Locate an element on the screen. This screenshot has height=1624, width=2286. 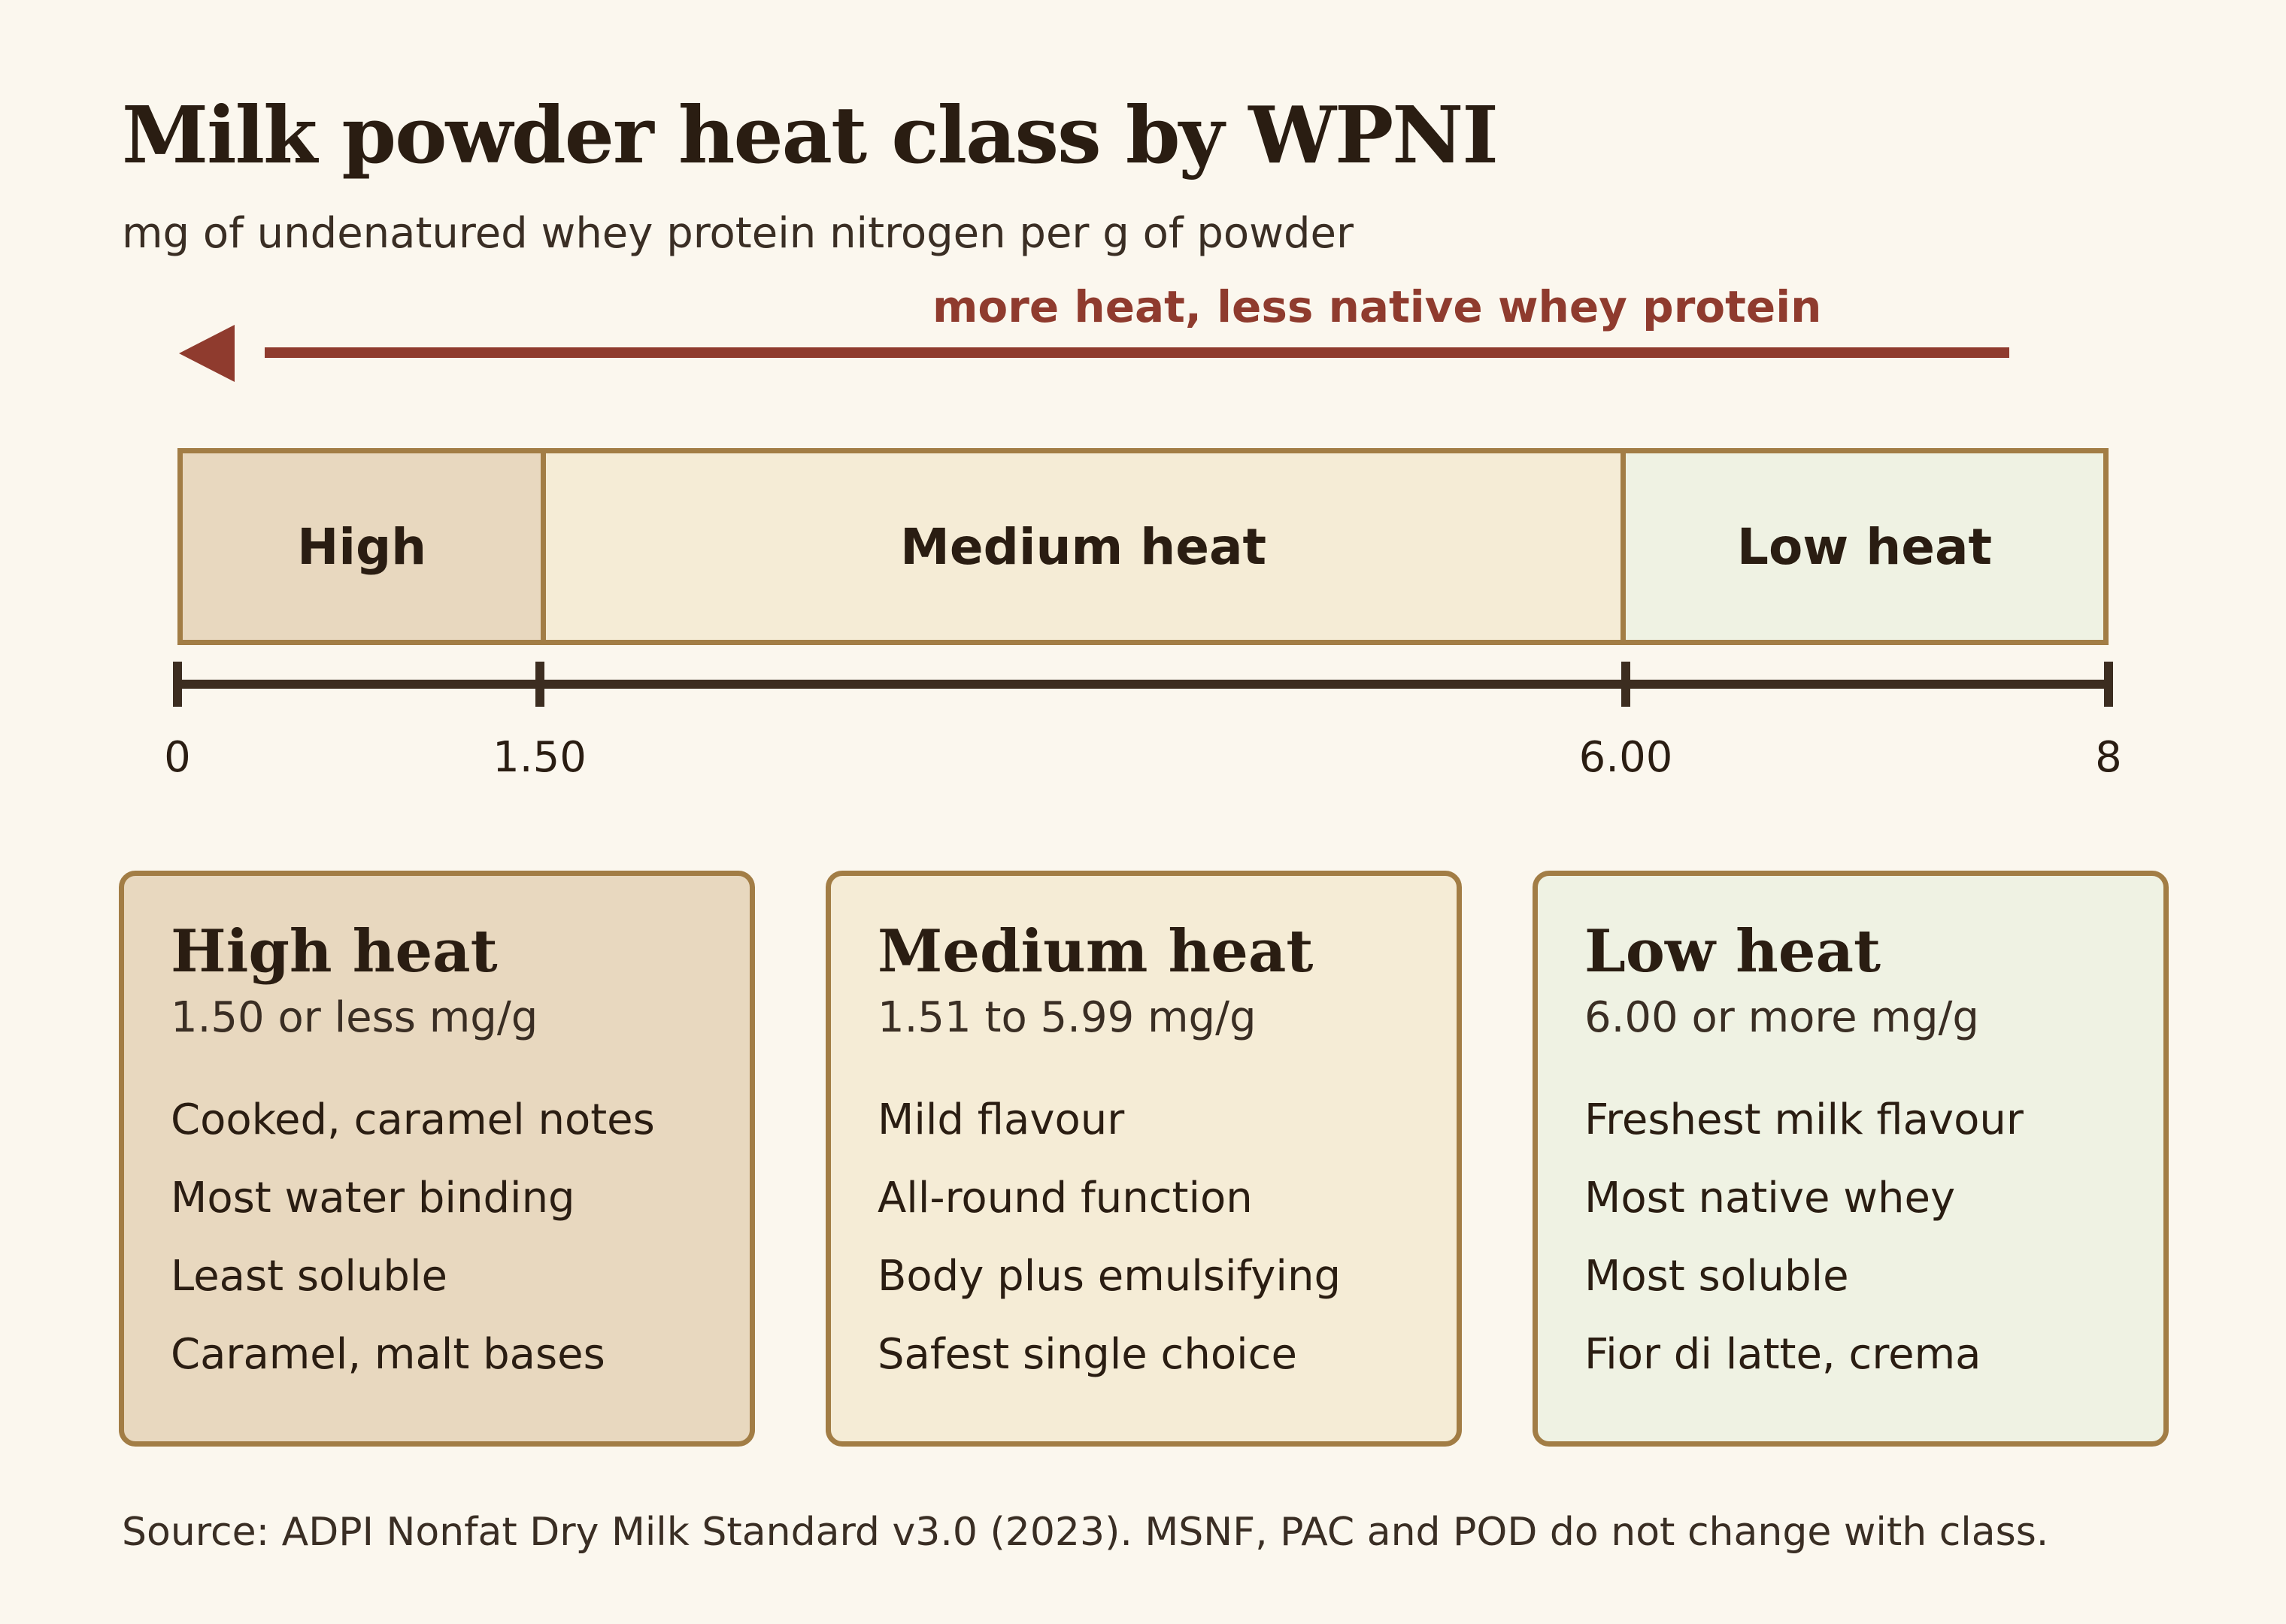
left-arrow-icon is located at coordinates (207, 353).